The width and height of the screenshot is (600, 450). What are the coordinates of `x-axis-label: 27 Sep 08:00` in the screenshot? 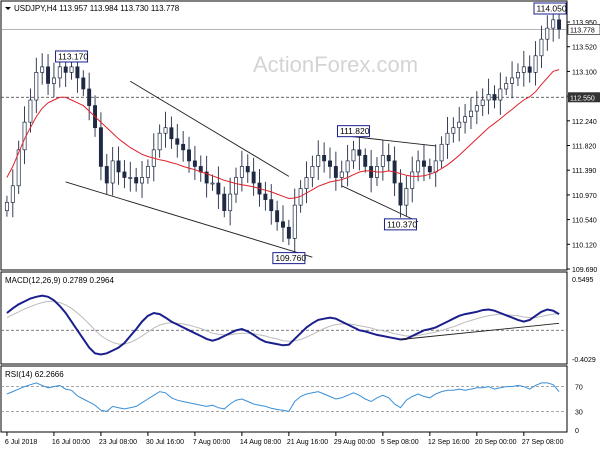 It's located at (543, 442).